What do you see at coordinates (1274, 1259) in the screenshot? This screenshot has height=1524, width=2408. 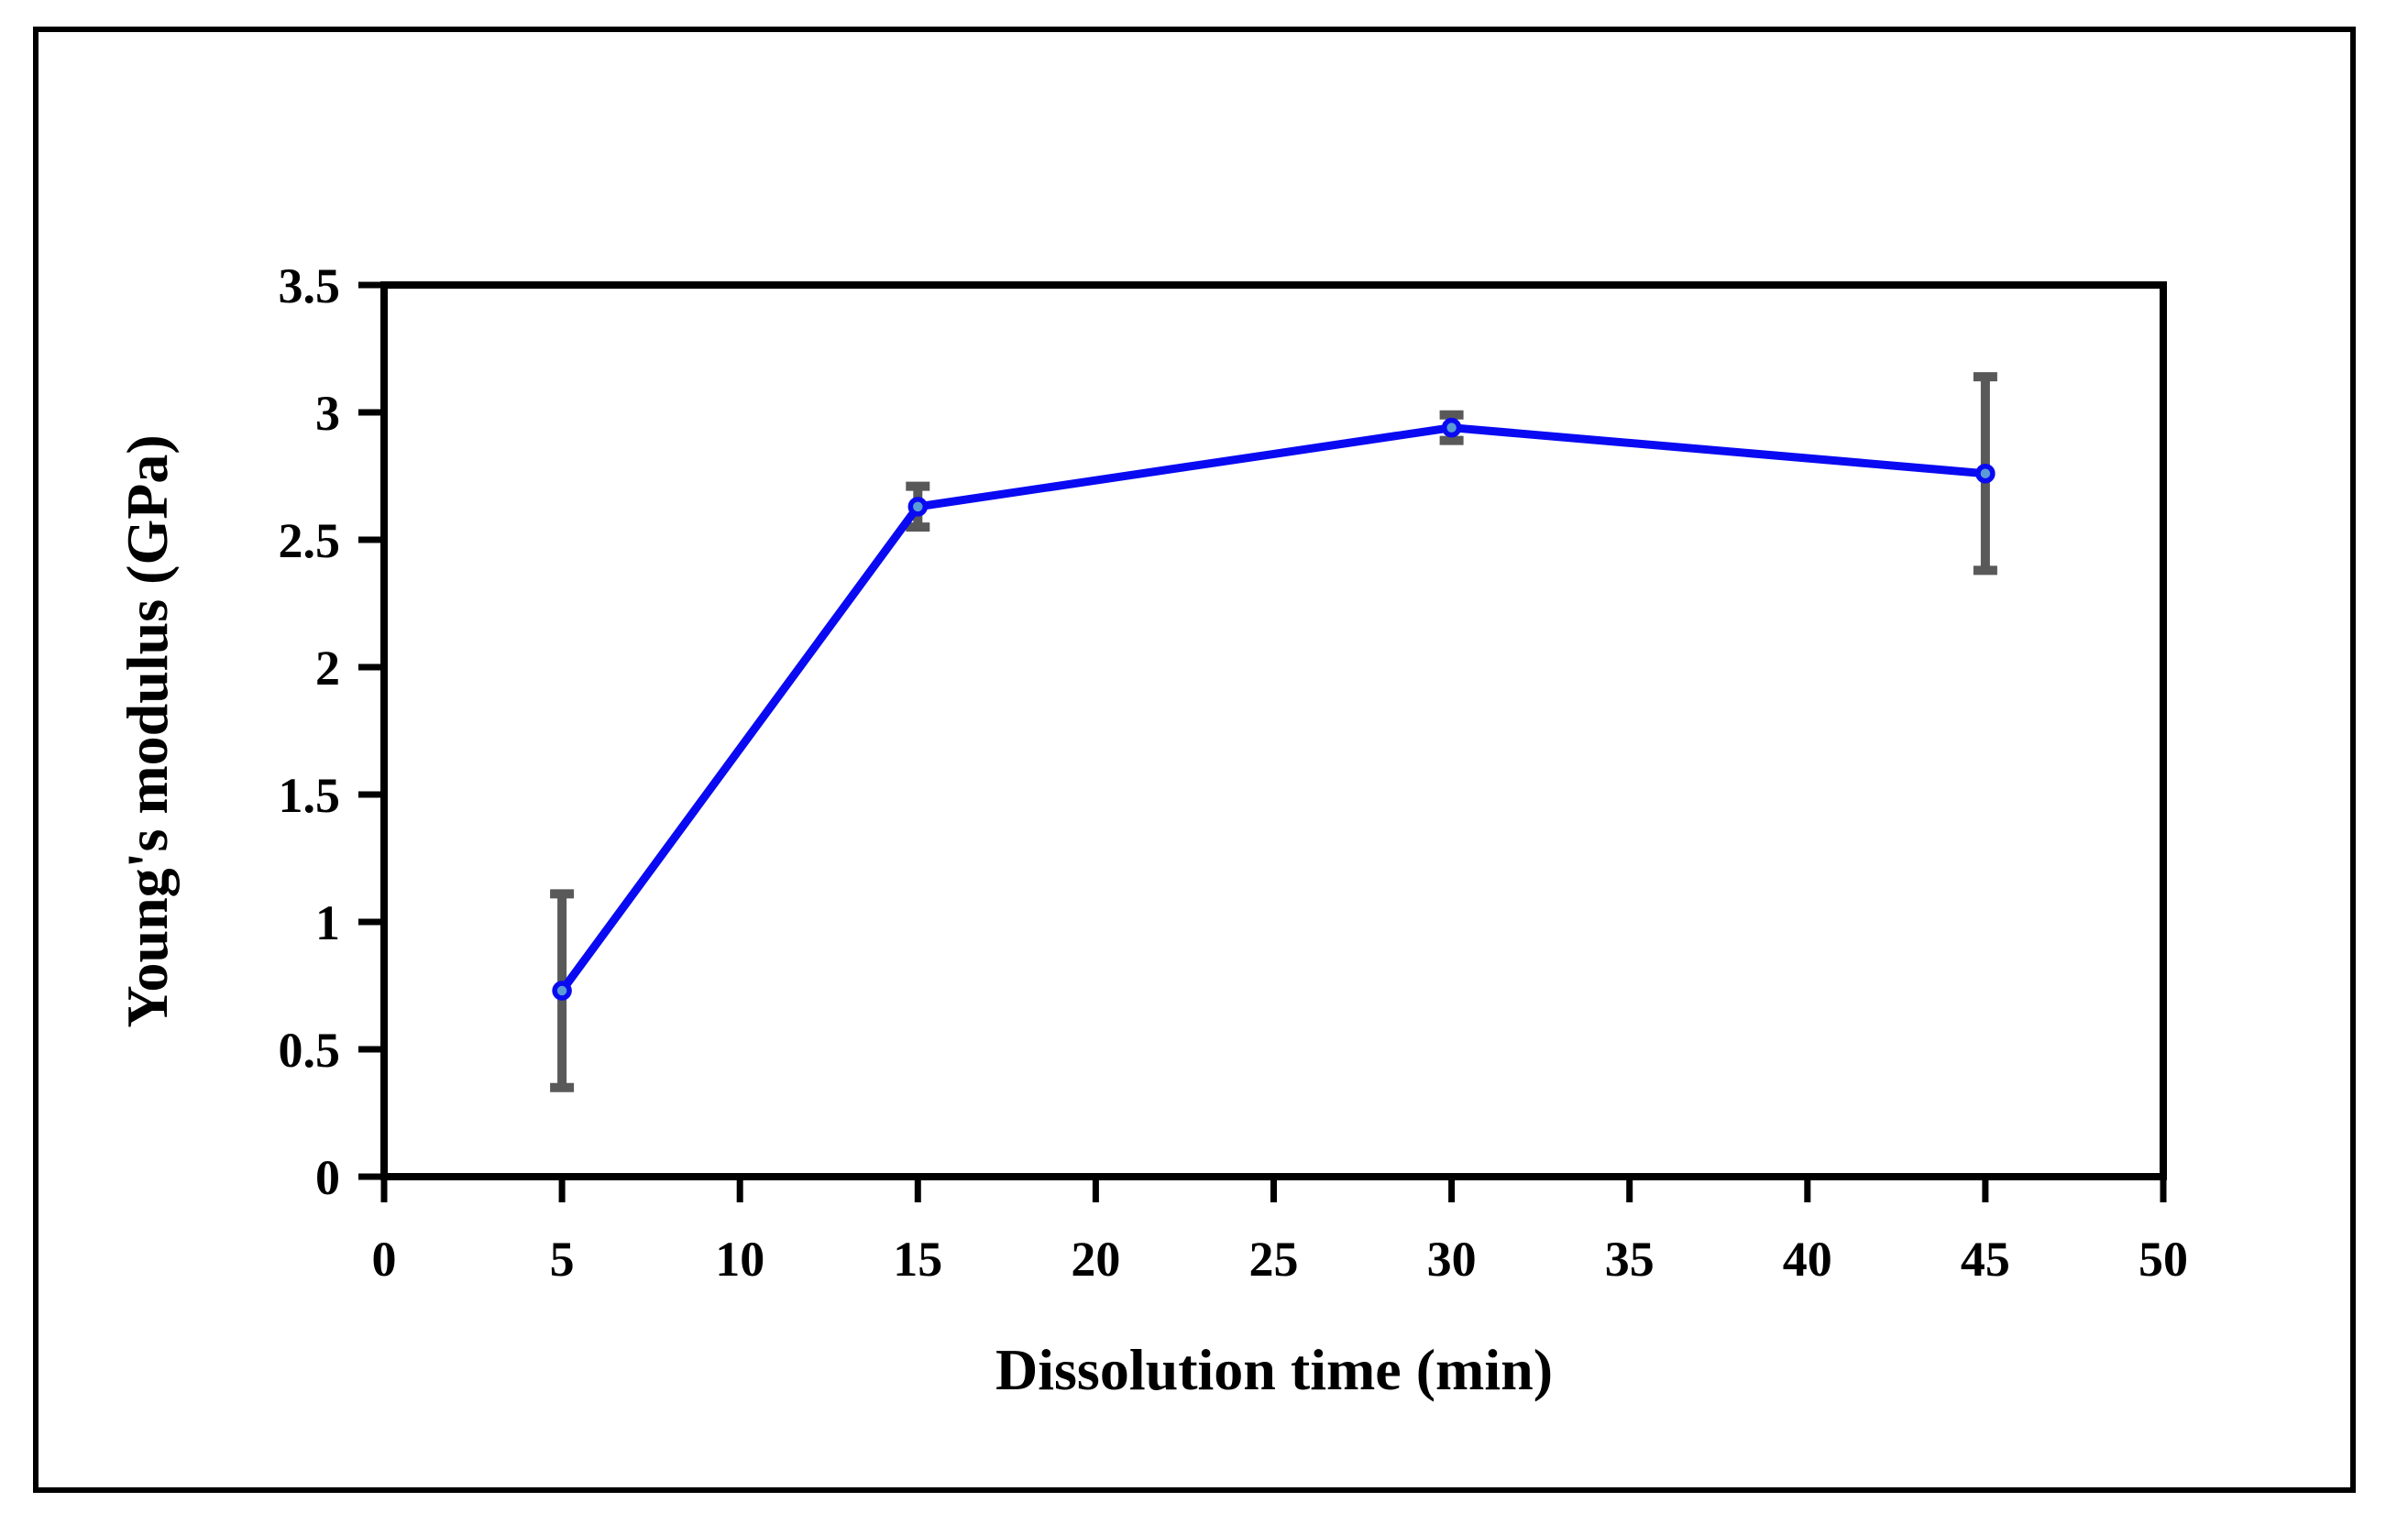 I see `x-tick-label: 25` at bounding box center [1274, 1259].